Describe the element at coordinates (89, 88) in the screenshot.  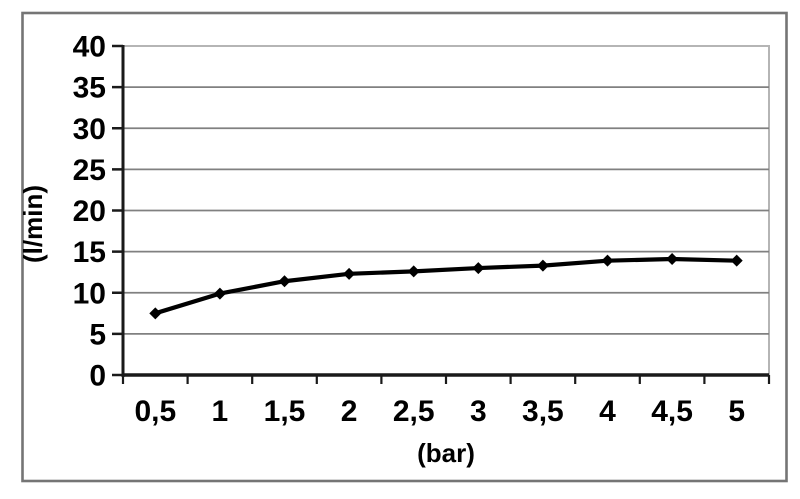
I see `y-tick-label-35: 35` at that location.